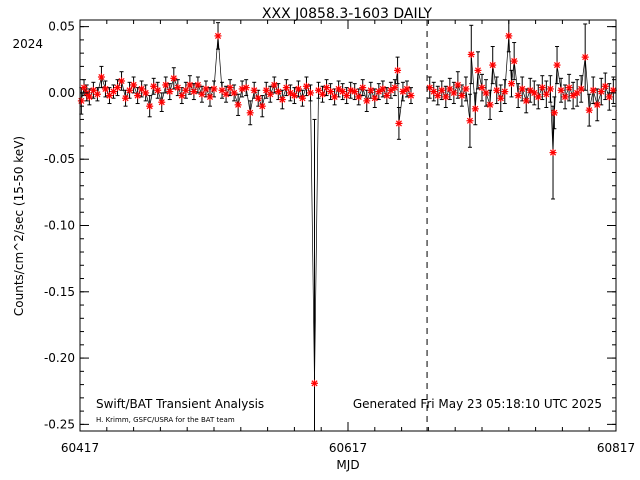 Image resolution: width=640 pixels, height=480 pixels. I want to click on y-tick-label: -0.25, so click(59, 424).